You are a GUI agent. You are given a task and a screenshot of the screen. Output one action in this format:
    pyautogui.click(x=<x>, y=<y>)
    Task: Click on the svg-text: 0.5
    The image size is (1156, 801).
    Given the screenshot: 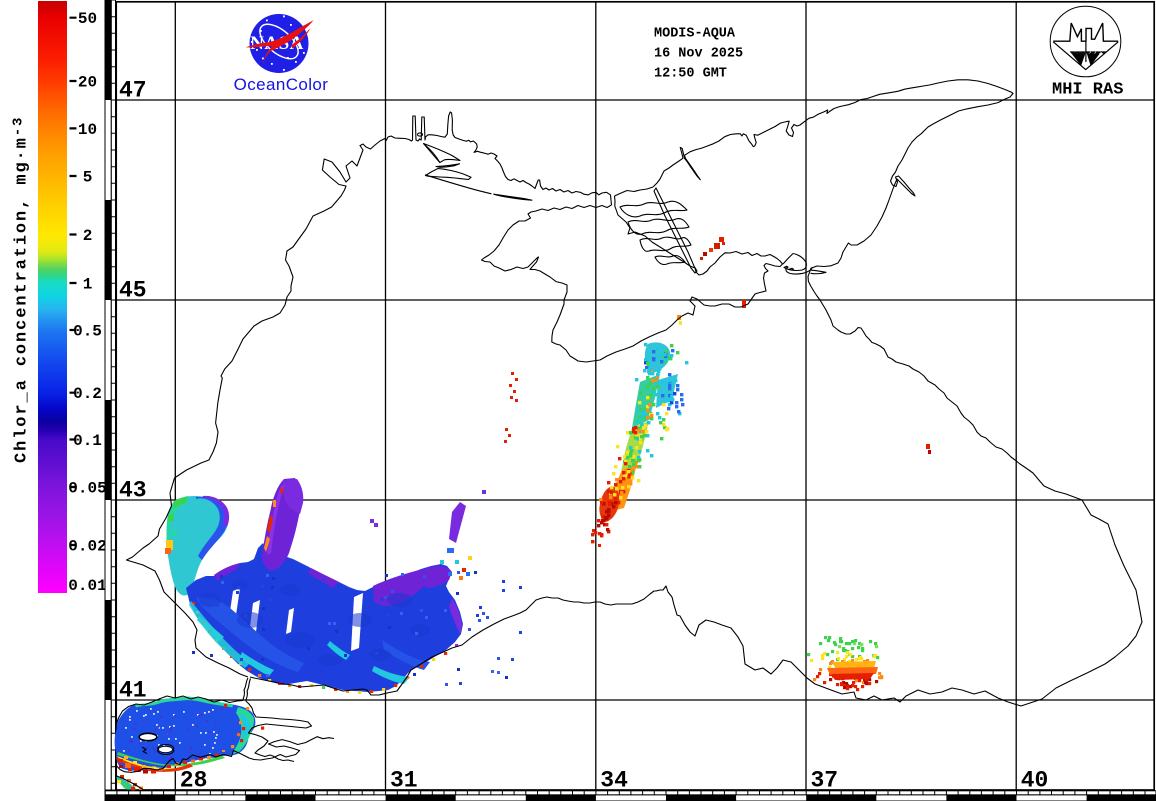 What is the action you would take?
    pyautogui.click(x=87, y=332)
    